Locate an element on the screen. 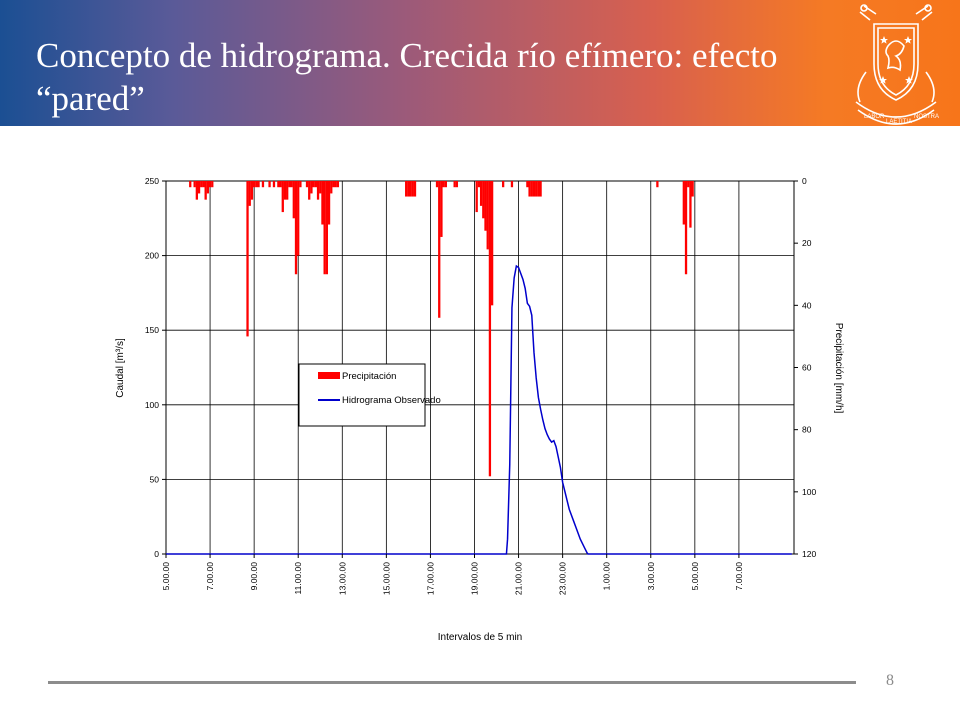  left-axis-ticks: 0 50 100 150 200 250 is located at coordinates (155, 367).